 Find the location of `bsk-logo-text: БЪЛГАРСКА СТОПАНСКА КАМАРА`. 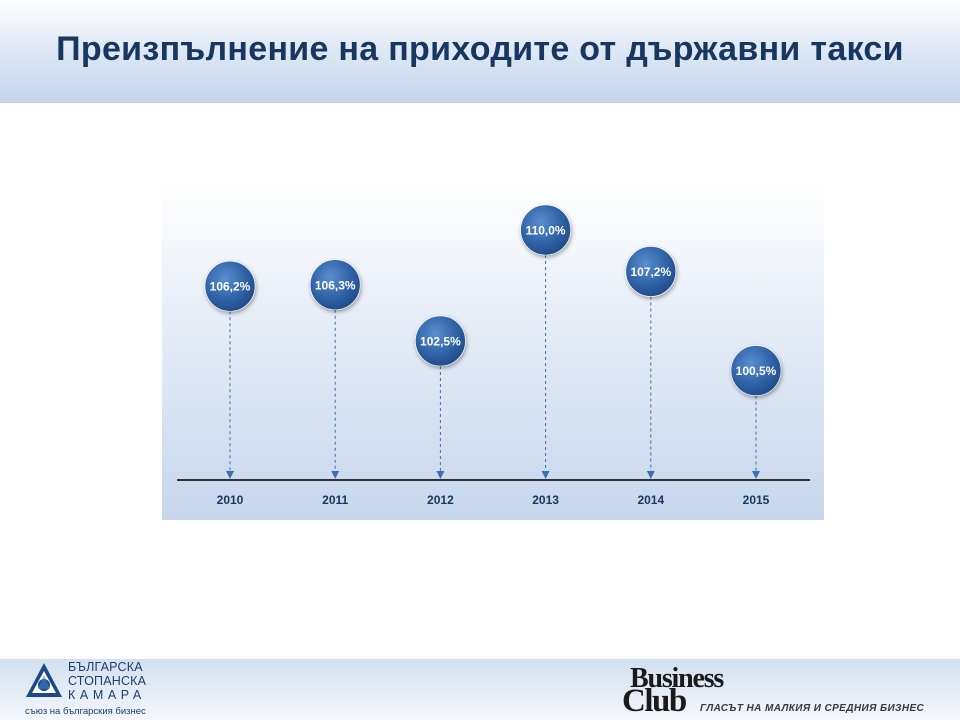

bsk-logo-text: БЪЛГАРСКА СТОПАНСКА КАМАРА is located at coordinates (113, 681).